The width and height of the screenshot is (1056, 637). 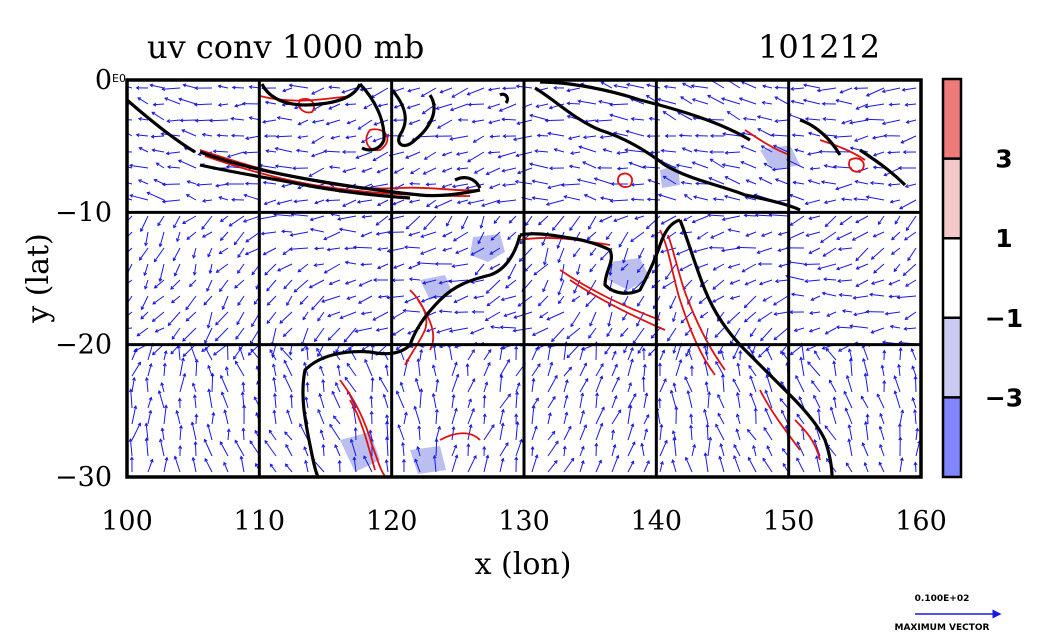 I want to click on y-tick-label: −20, so click(x=83, y=345).